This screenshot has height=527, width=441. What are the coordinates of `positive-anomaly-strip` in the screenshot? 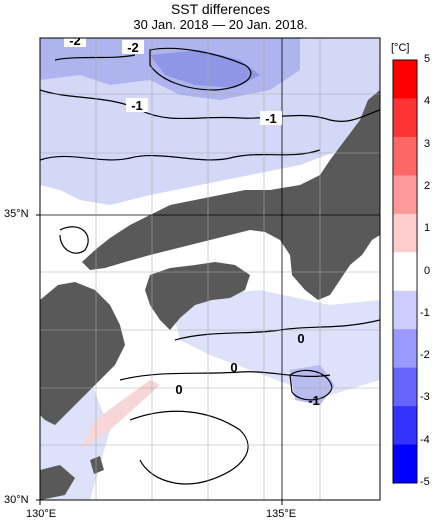 It's located at (120, 415).